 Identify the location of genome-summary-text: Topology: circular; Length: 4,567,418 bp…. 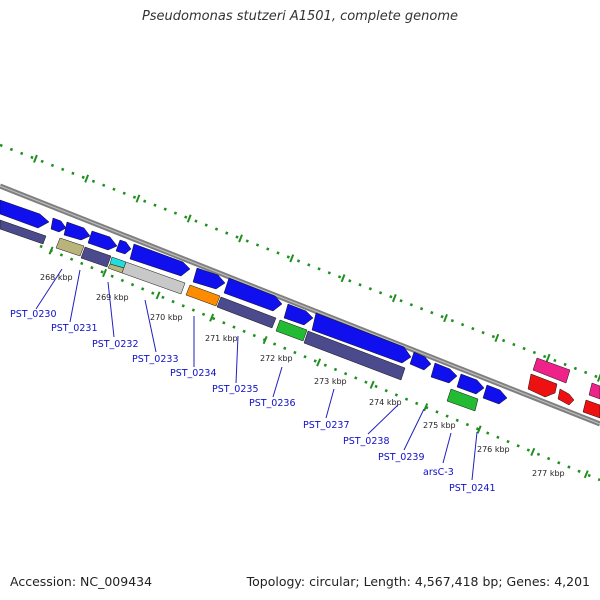
(418, 581).